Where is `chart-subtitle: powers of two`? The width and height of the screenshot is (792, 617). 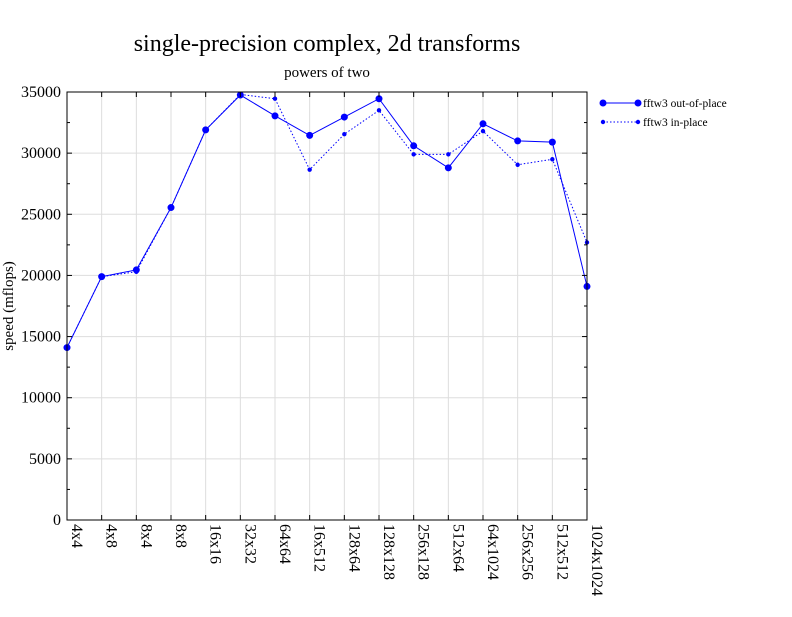
chart-subtitle: powers of two is located at coordinates (327, 73).